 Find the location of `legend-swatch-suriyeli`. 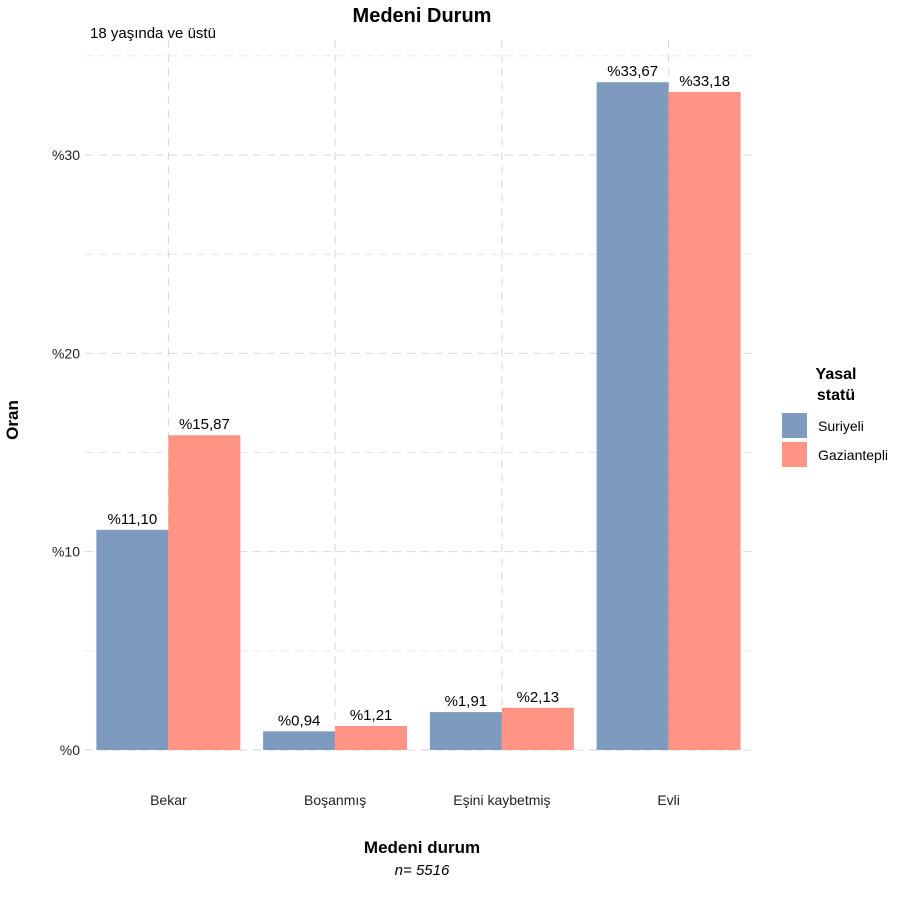

legend-swatch-suriyeli is located at coordinates (794, 425).